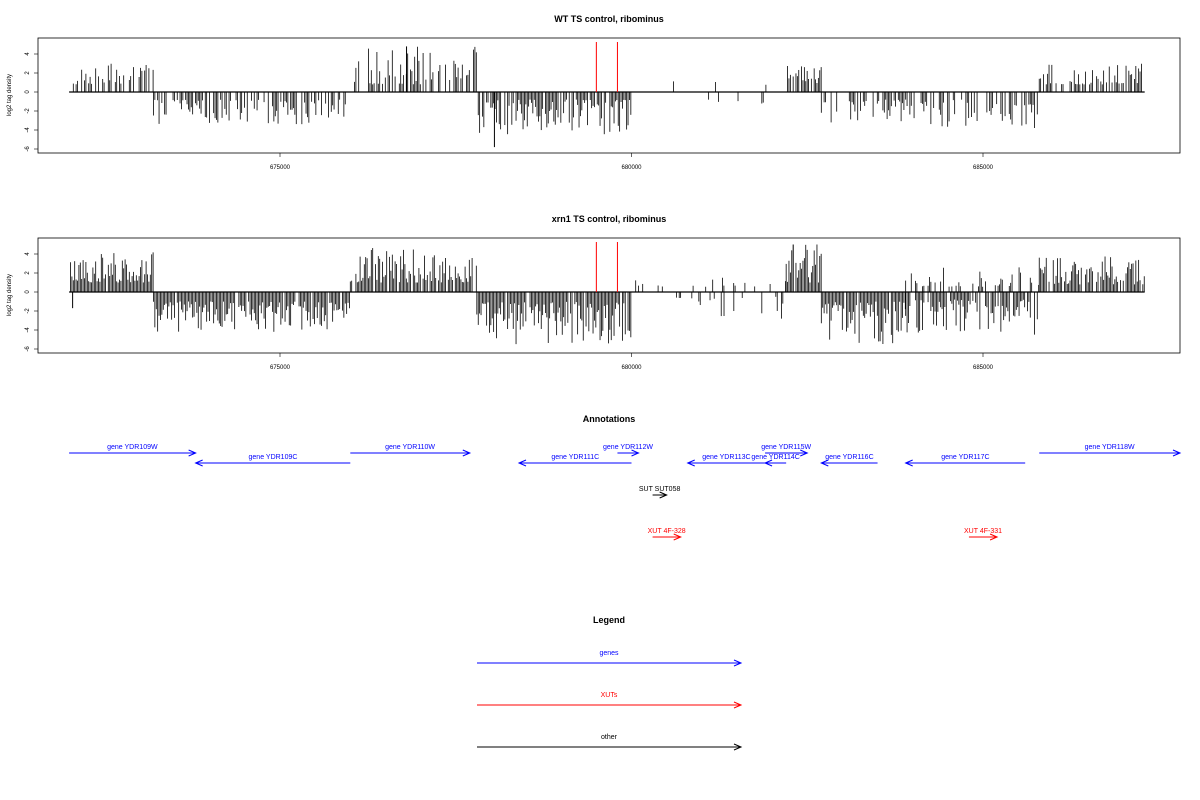 This screenshot has height=800, width=1200. I want to click on feature-label: gene YDR114C, so click(775, 457).